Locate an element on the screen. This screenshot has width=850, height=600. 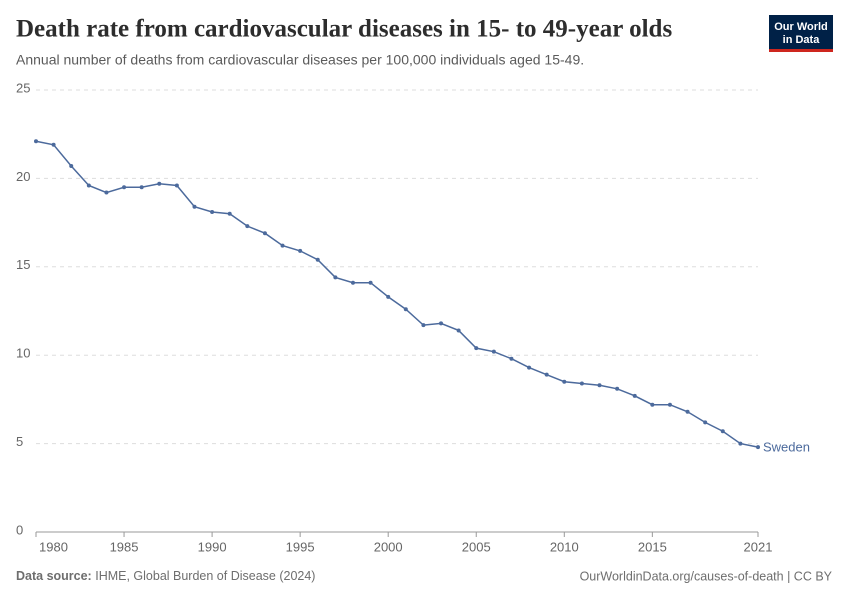
x-tick-label: 1985 is located at coordinates (124, 546).